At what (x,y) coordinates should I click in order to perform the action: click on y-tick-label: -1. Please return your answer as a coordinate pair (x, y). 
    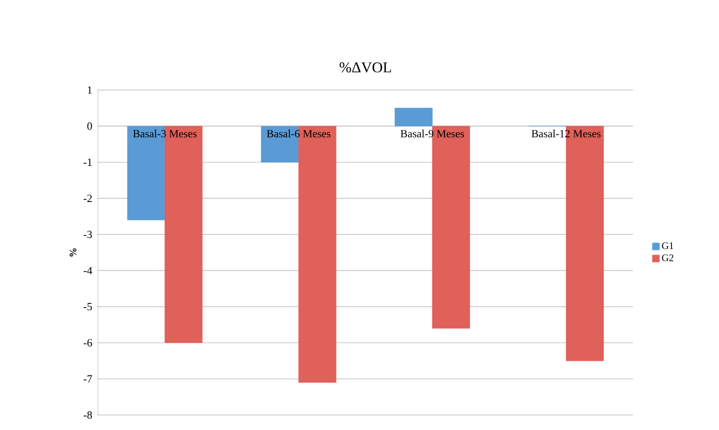
    Looking at the image, I should click on (88, 162).